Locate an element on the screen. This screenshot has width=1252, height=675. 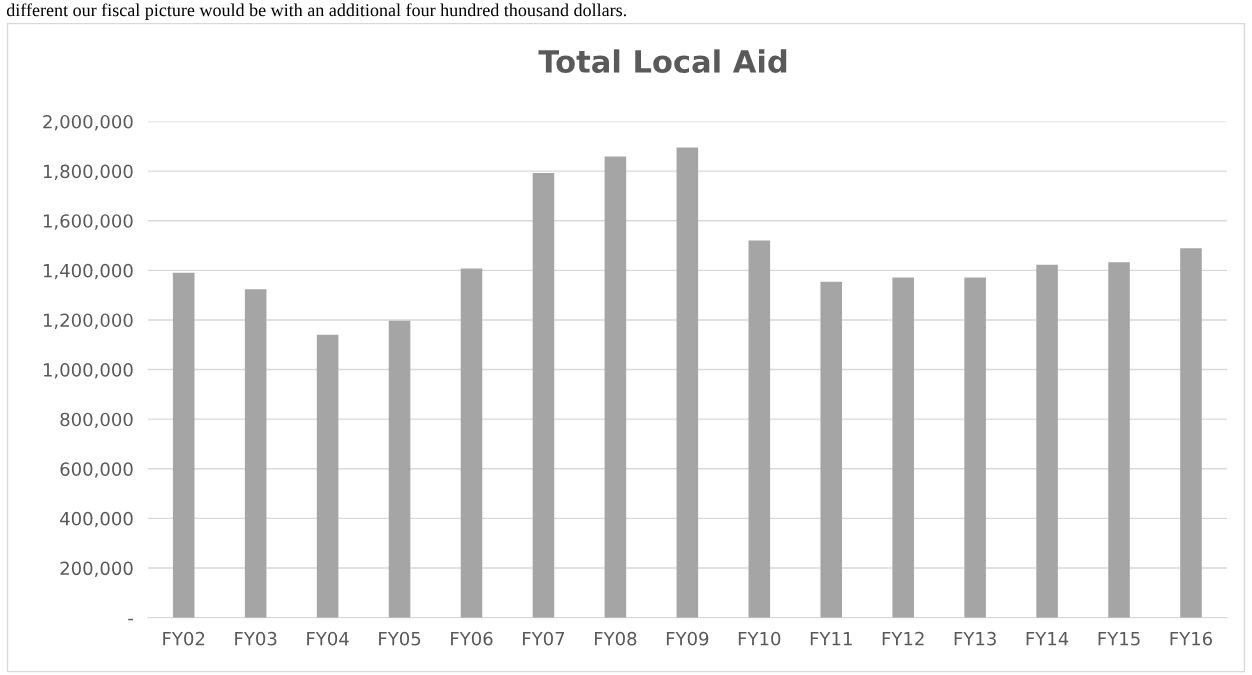
x-tick-label: FY12 is located at coordinates (903, 638).